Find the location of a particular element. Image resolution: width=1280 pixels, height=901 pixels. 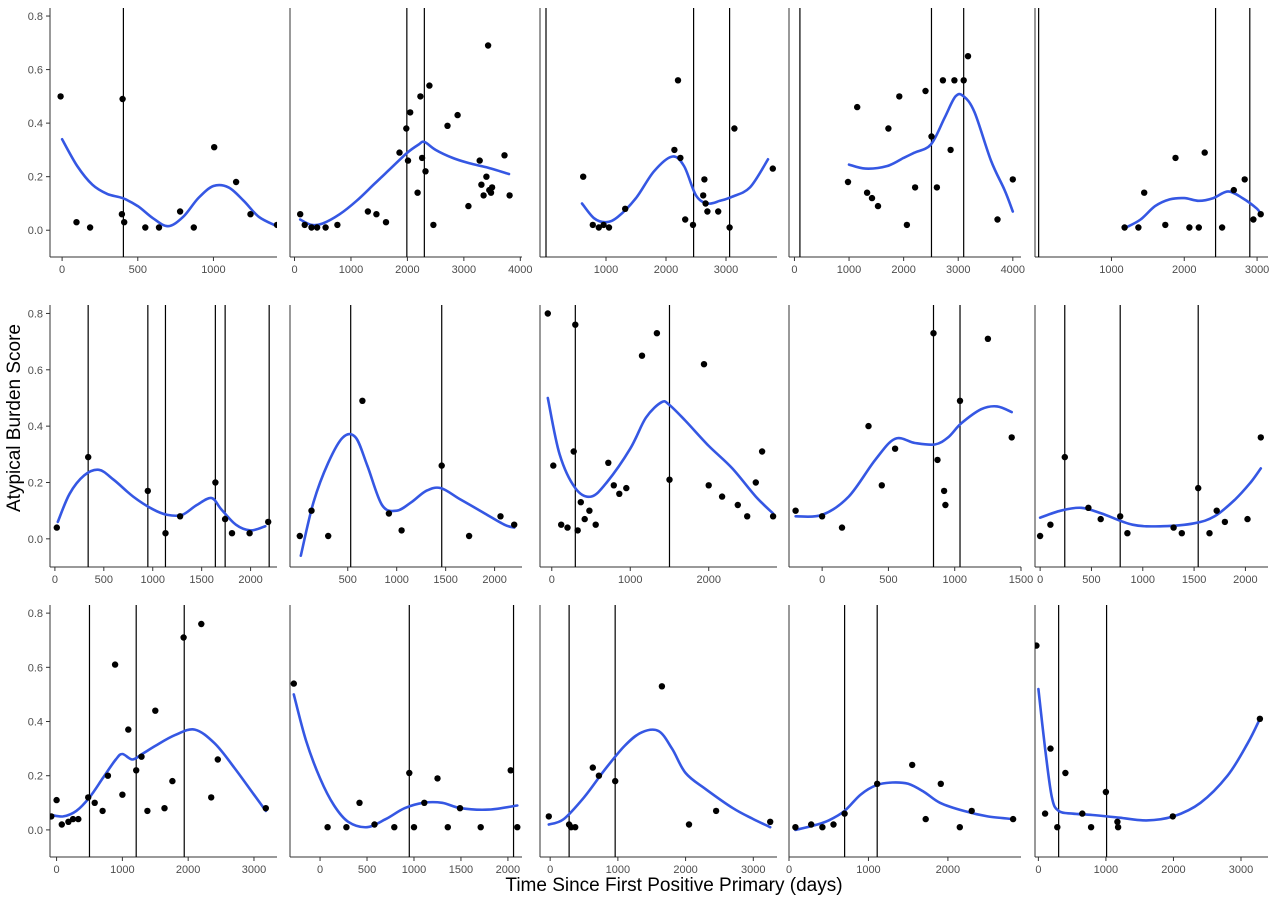

panel-0-3: 0 1000 2000 3000 4000 is located at coordinates (906, 142).